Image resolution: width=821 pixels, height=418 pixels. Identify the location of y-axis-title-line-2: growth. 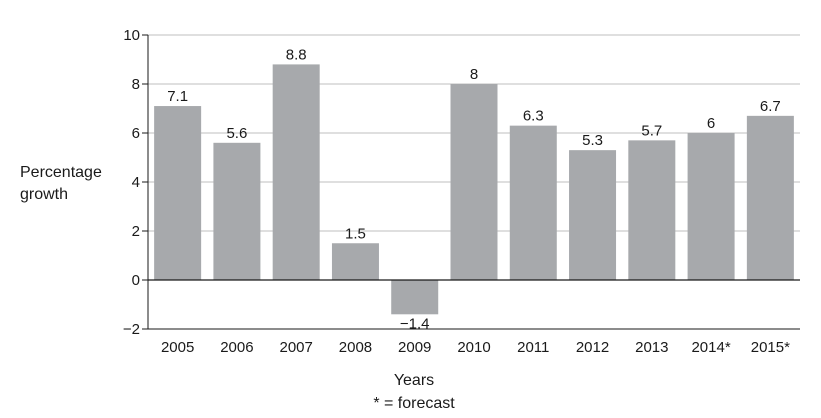
(44, 194).